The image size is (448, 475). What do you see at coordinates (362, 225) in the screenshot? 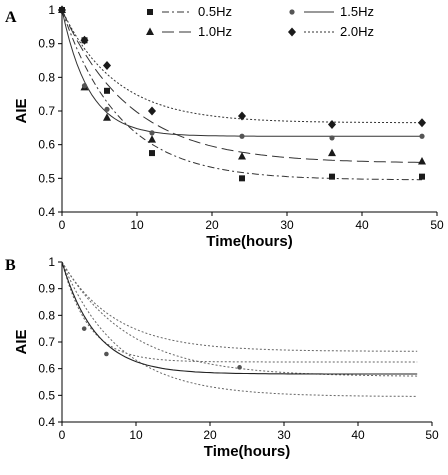
I see `panel-a-x-tick-label: 40` at bounding box center [362, 225].